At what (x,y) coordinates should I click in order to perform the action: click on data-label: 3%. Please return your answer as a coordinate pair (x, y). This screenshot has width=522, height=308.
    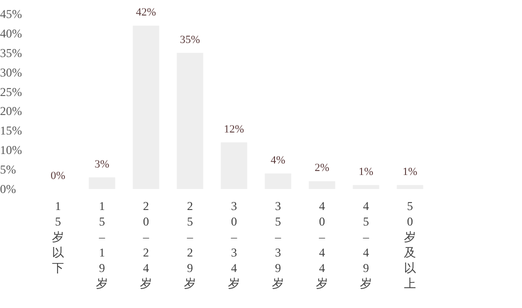
    Looking at the image, I should click on (102, 164).